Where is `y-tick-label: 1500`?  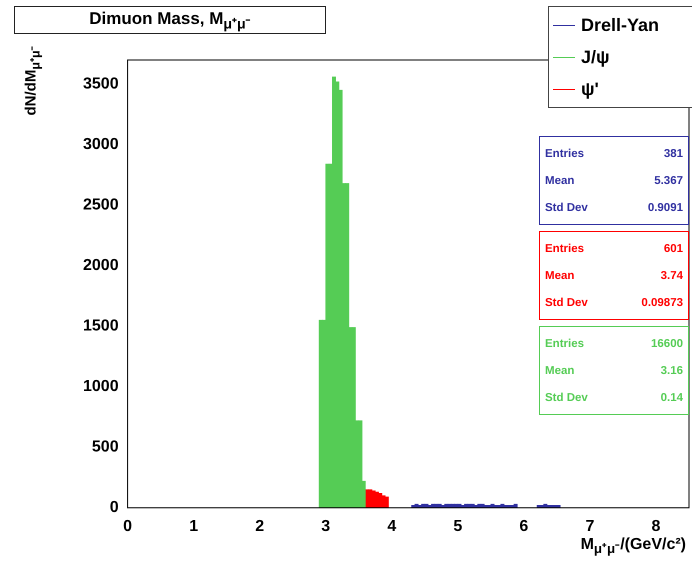
y-tick-label: 1500 is located at coordinates (101, 326).